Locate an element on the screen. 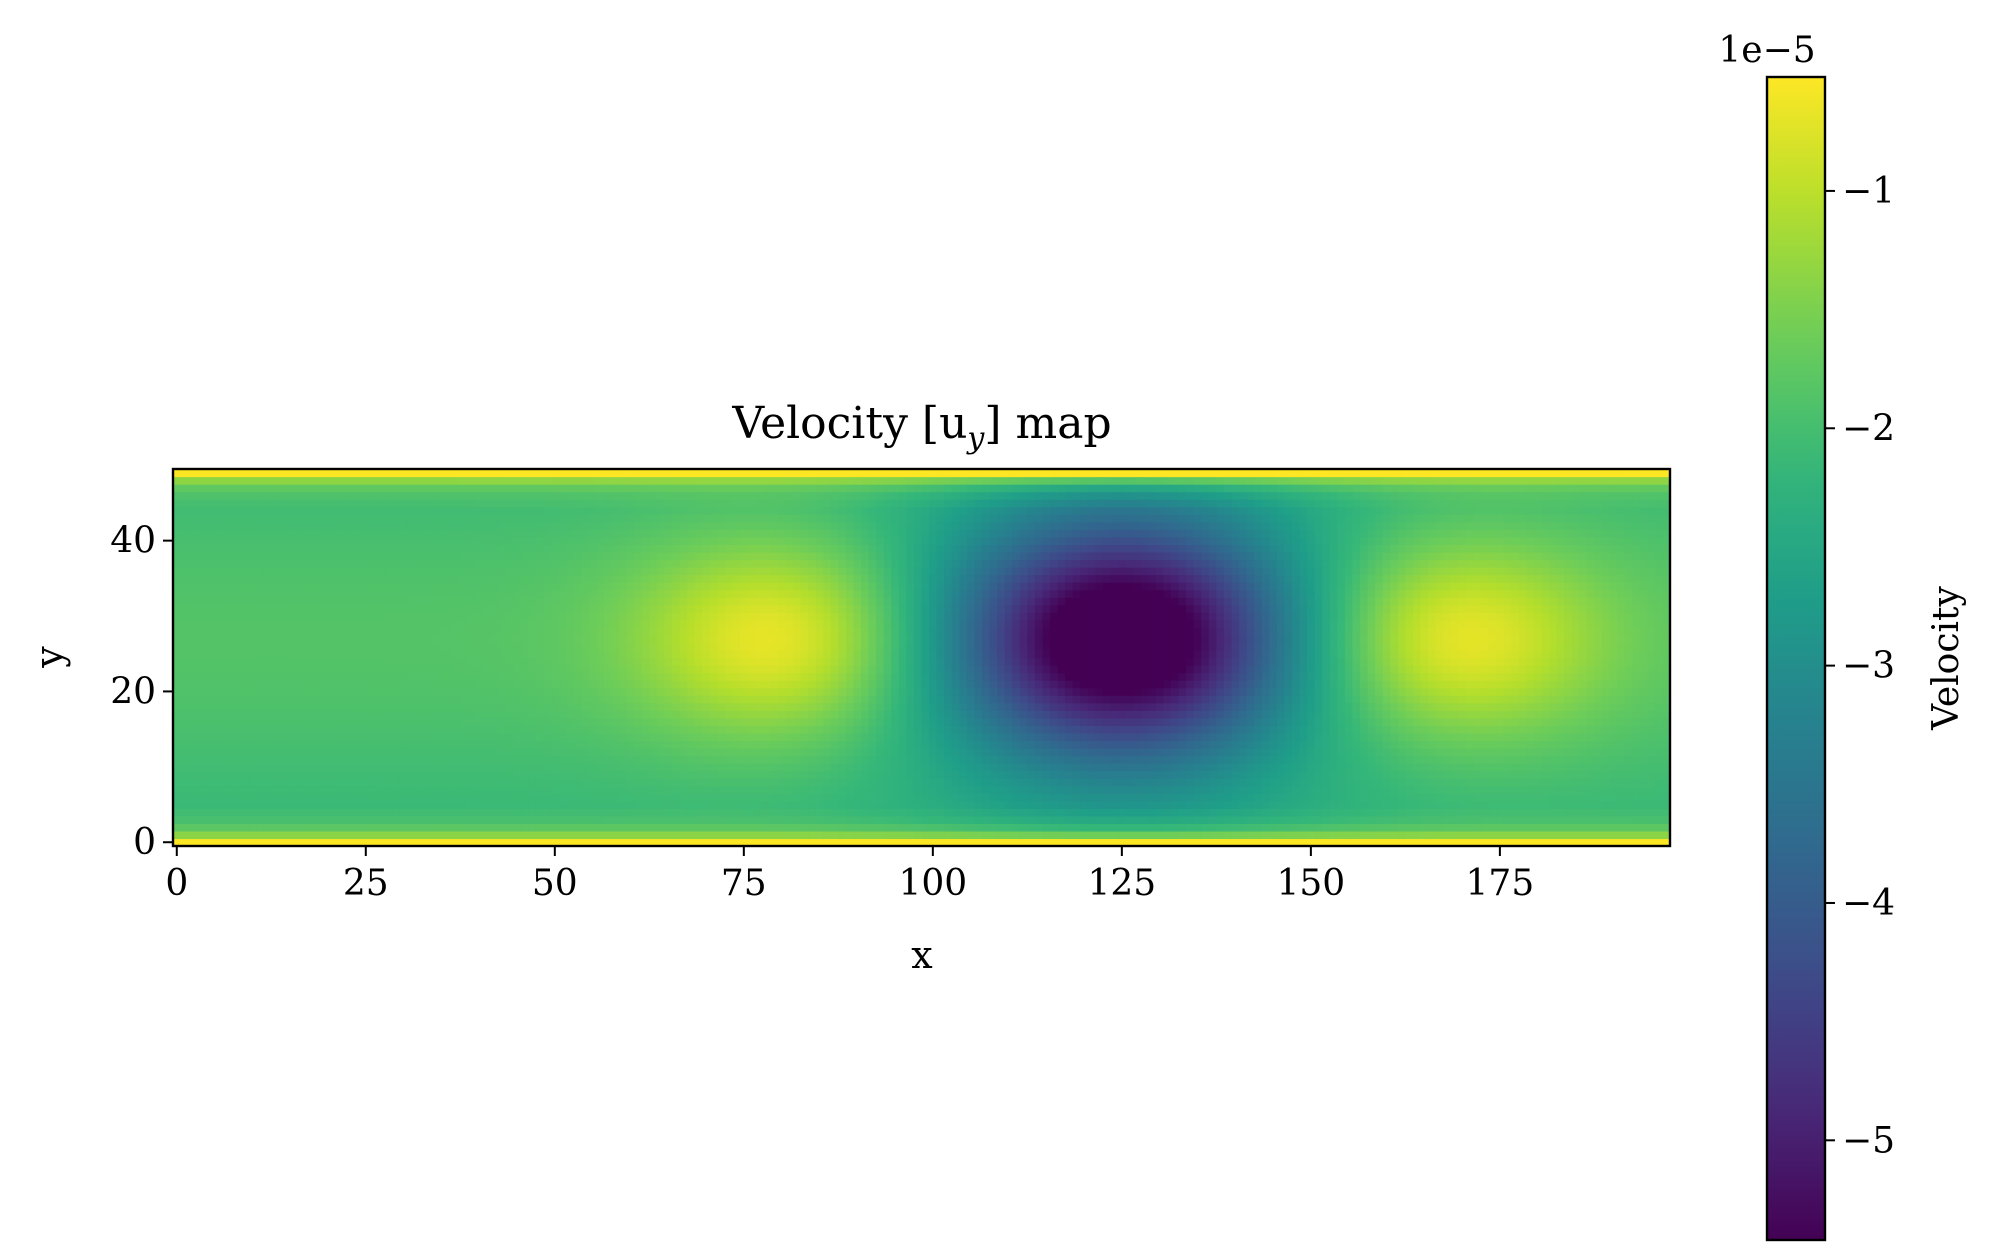 This screenshot has height=1260, width=1989. colorbar-frame is located at coordinates (1796, 658).